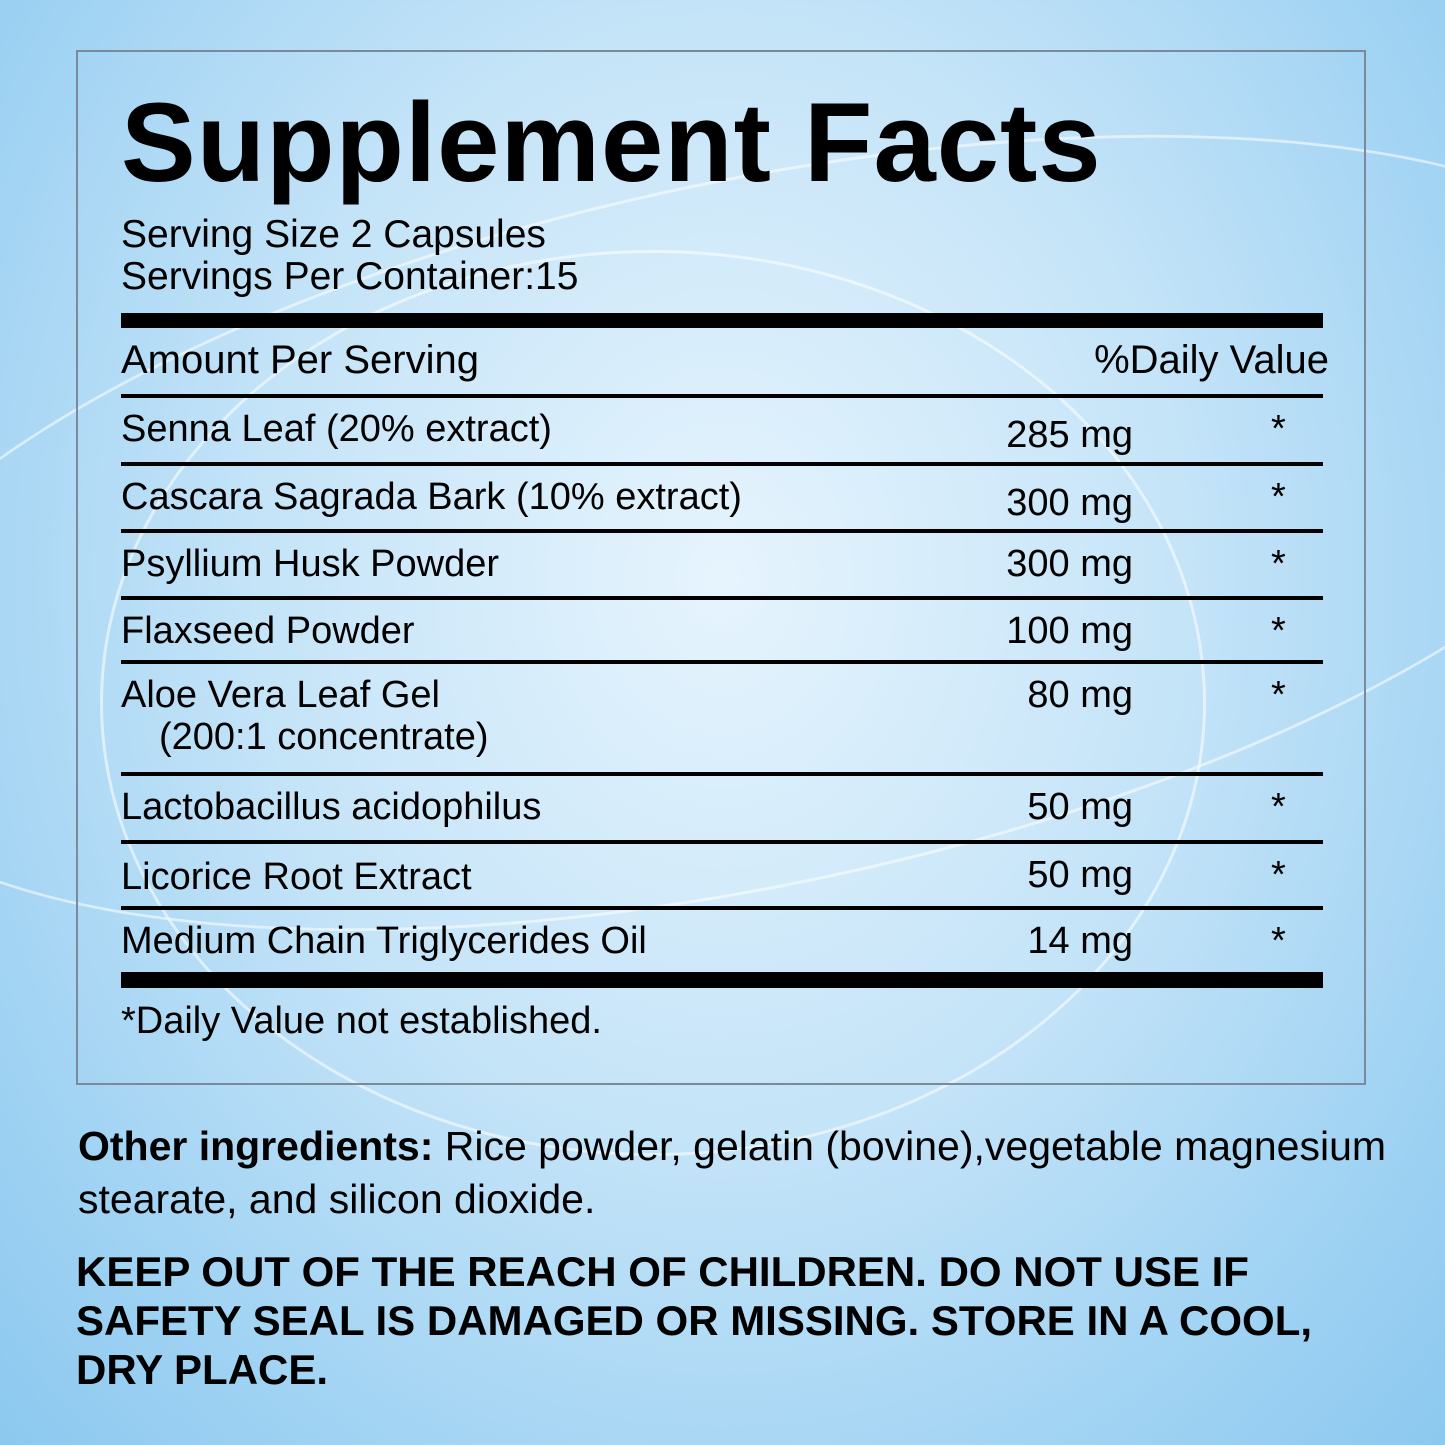 Image resolution: width=1445 pixels, height=1445 pixels. I want to click on amount-per-serving-header: Amount Per Serving, so click(300, 360).